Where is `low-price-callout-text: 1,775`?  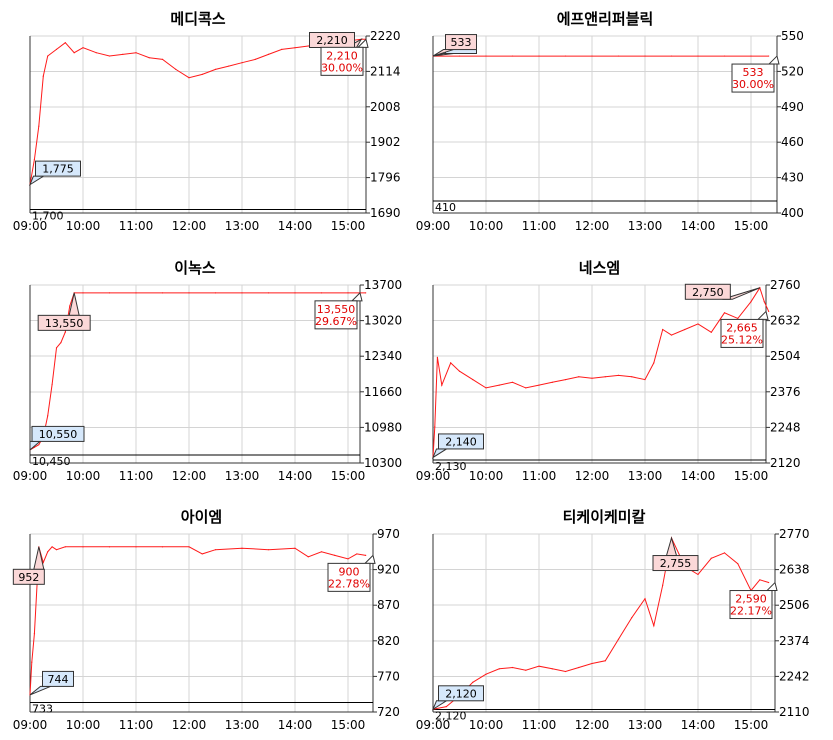 low-price-callout-text: 1,775 is located at coordinates (58, 169).